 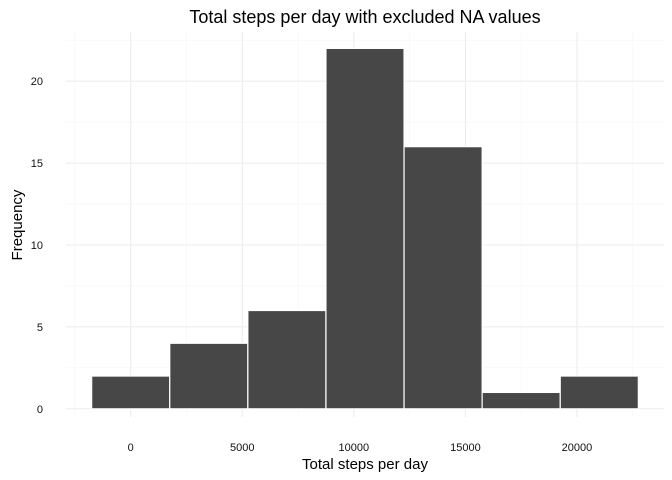 I want to click on x-tick-label: 10000, so click(x=354, y=448).